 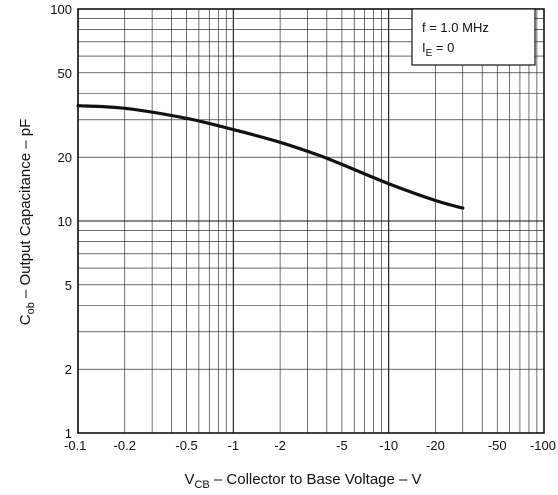 What do you see at coordinates (68, 433) in the screenshot?
I see `y-tick-label: 1` at bounding box center [68, 433].